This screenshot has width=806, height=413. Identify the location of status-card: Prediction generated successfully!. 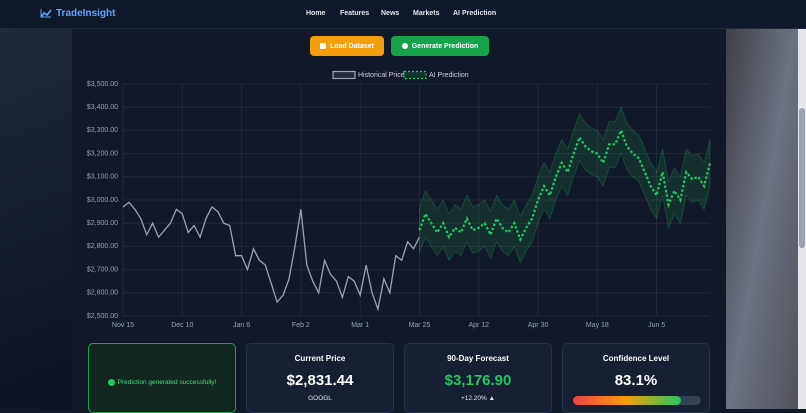
(162, 378).